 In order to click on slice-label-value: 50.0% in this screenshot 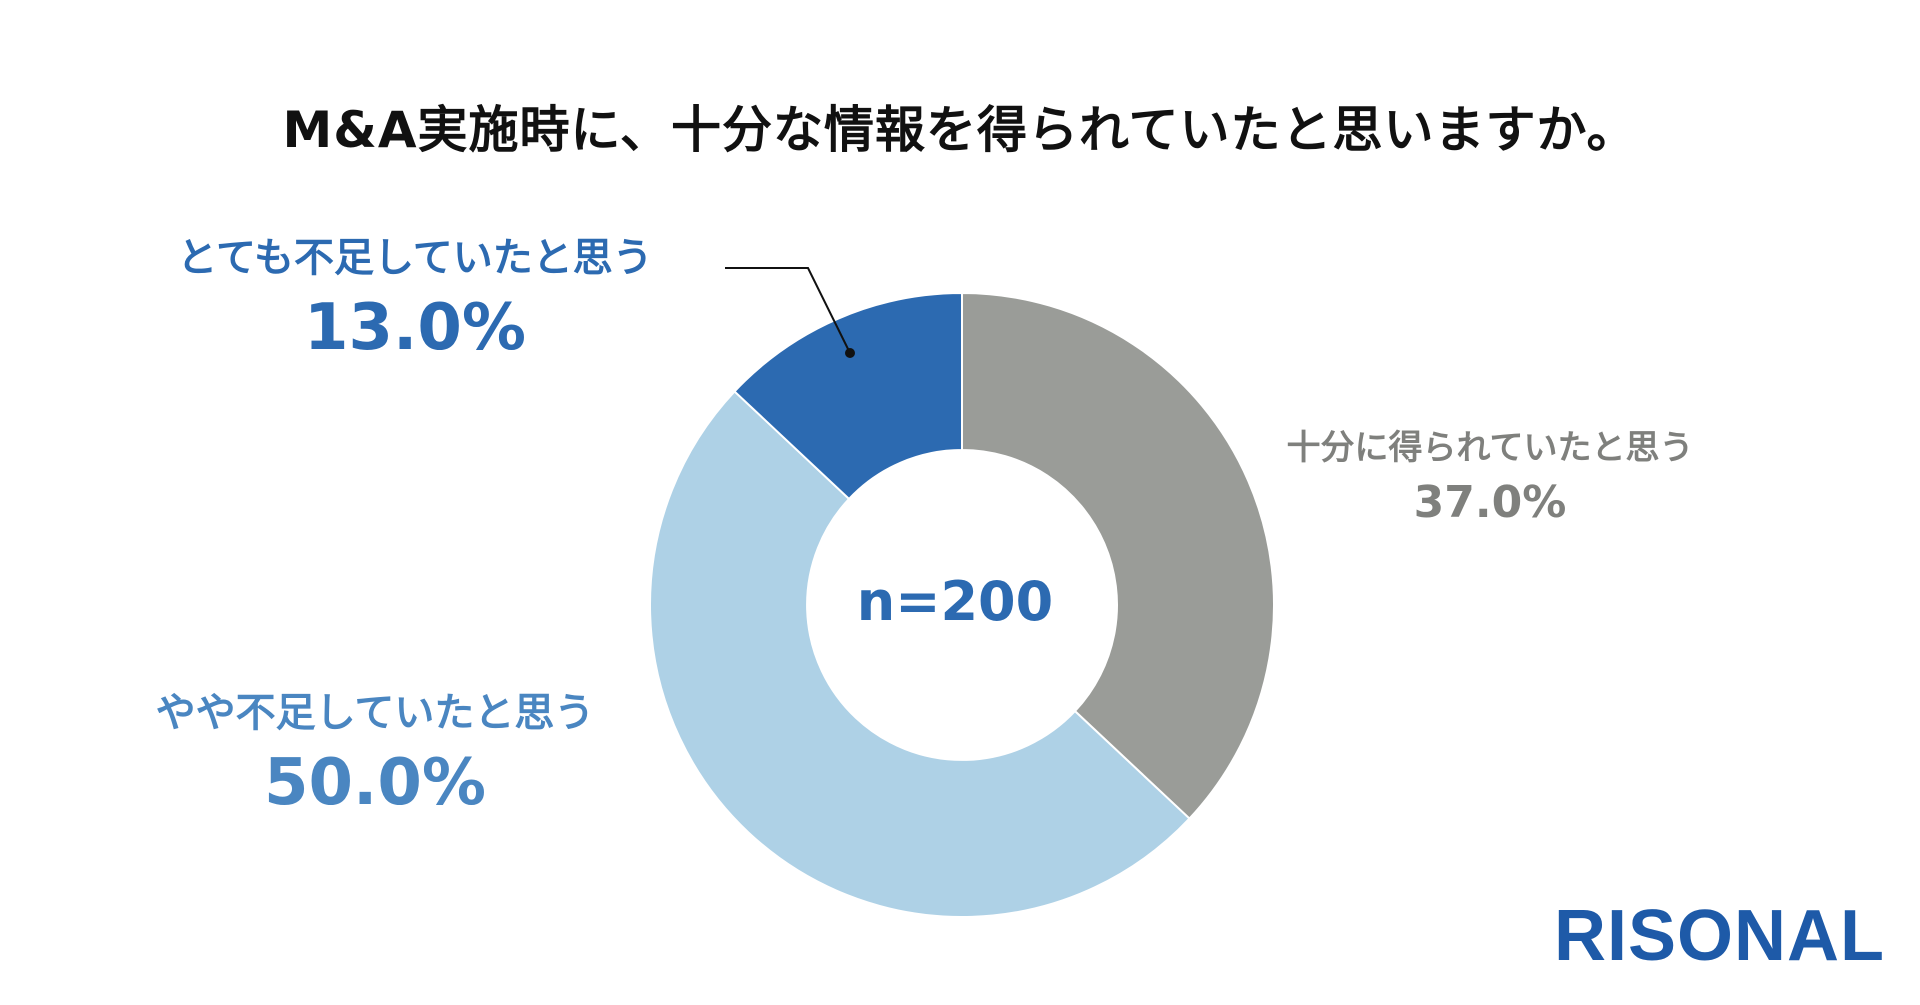, I will do `click(375, 783)`.